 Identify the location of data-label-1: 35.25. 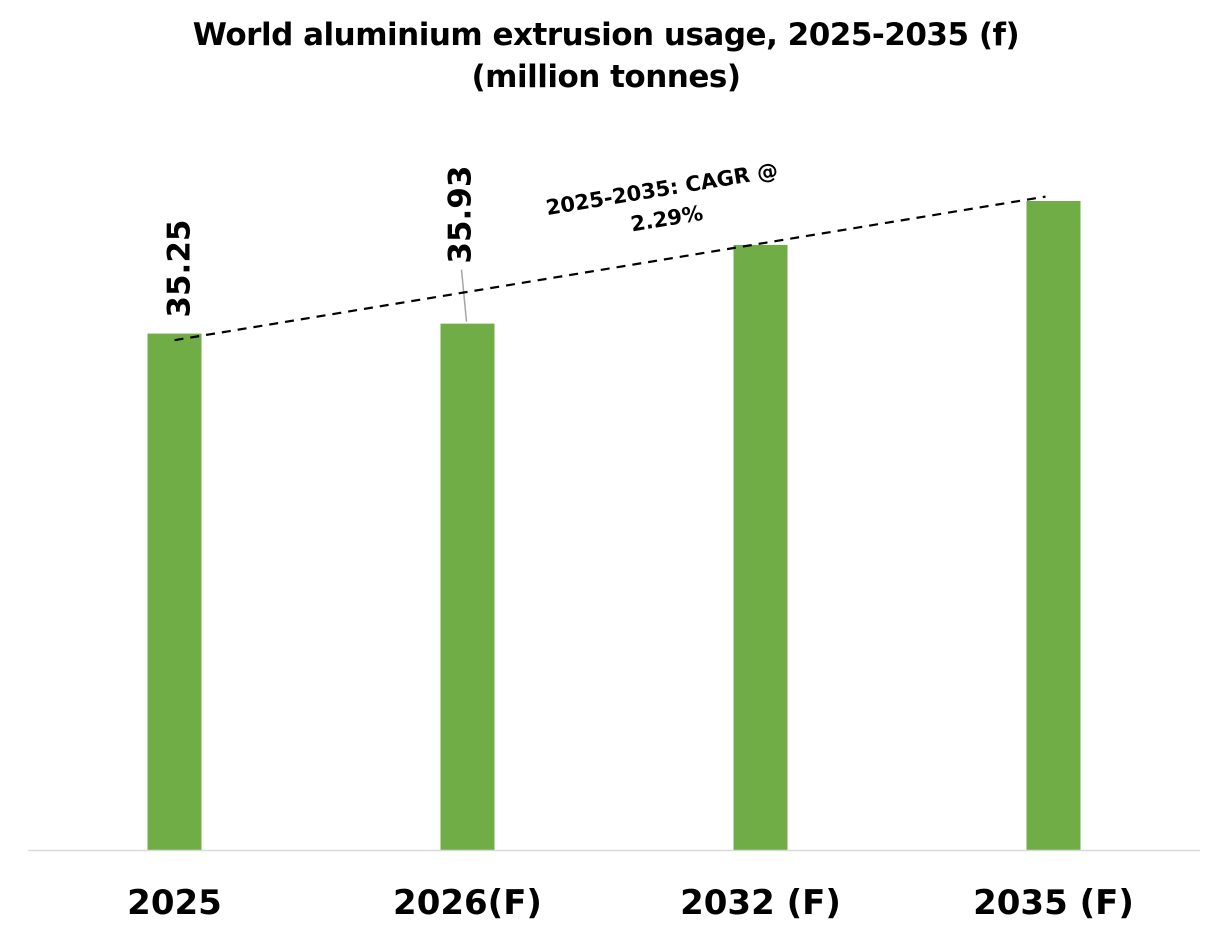
(180, 269).